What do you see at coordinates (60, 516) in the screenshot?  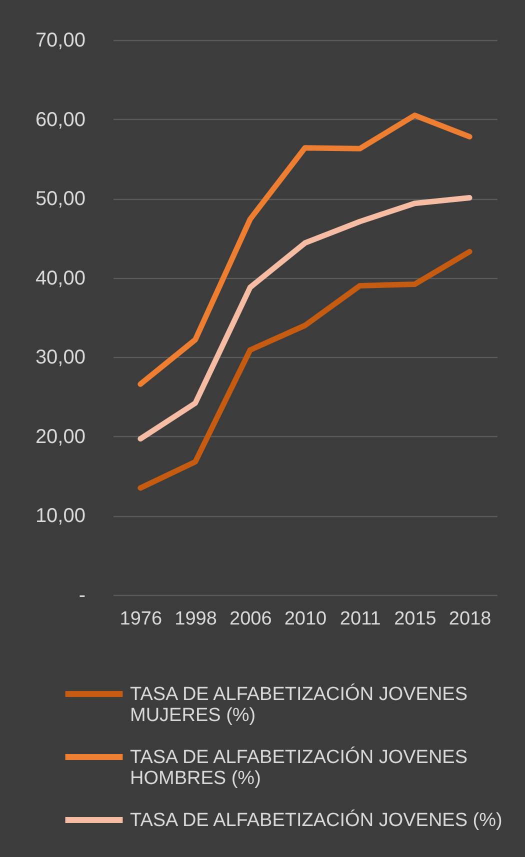 I see `y-tick-label: 10,00` at bounding box center [60, 516].